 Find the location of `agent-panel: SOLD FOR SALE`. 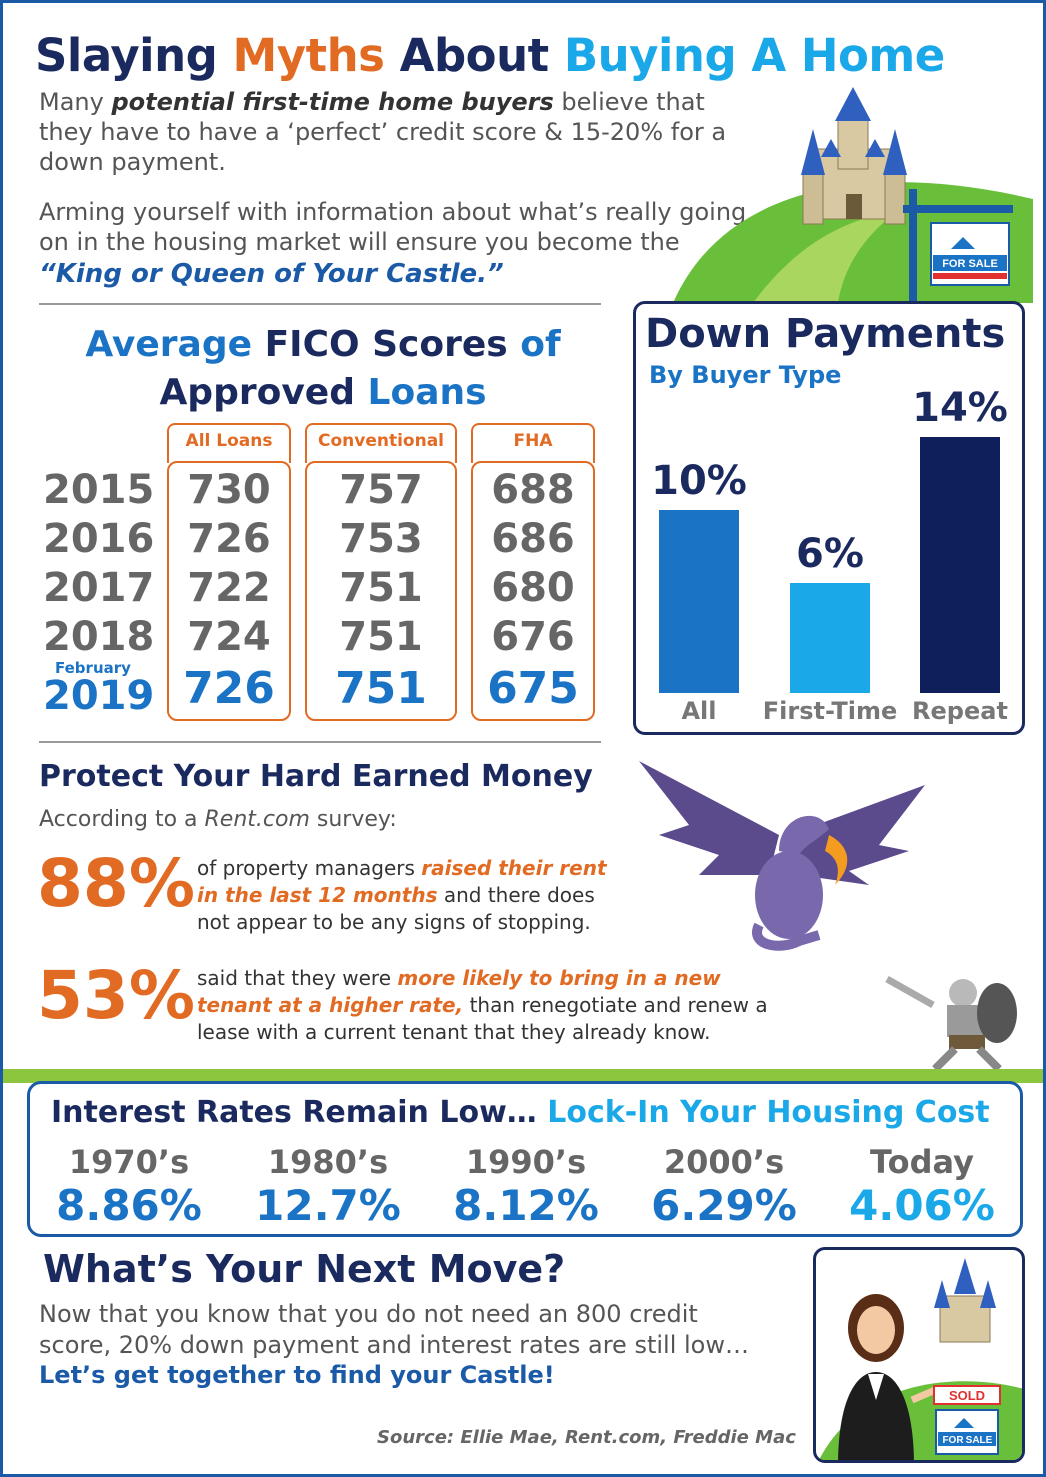

agent-panel: SOLD FOR SALE is located at coordinates (919, 1355).